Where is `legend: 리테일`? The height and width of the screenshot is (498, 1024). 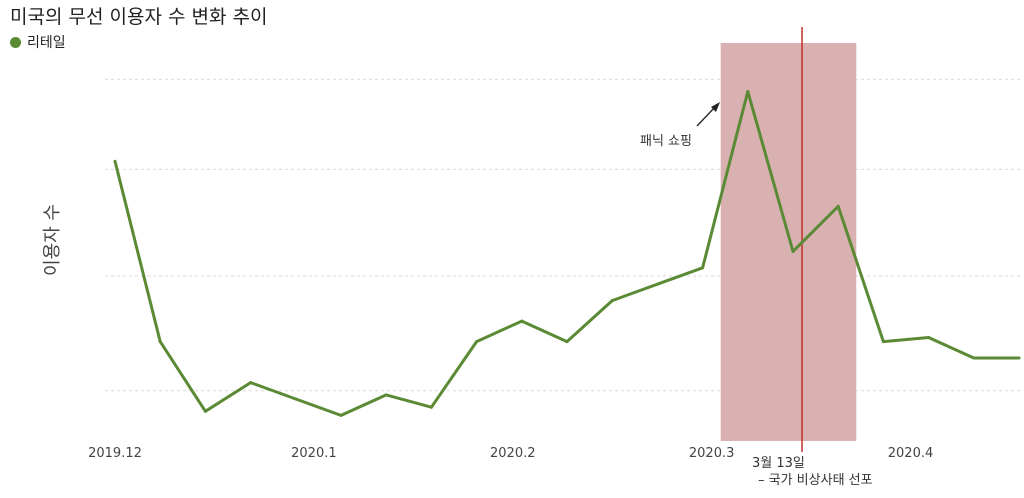
legend: 리테일 is located at coordinates (38, 42).